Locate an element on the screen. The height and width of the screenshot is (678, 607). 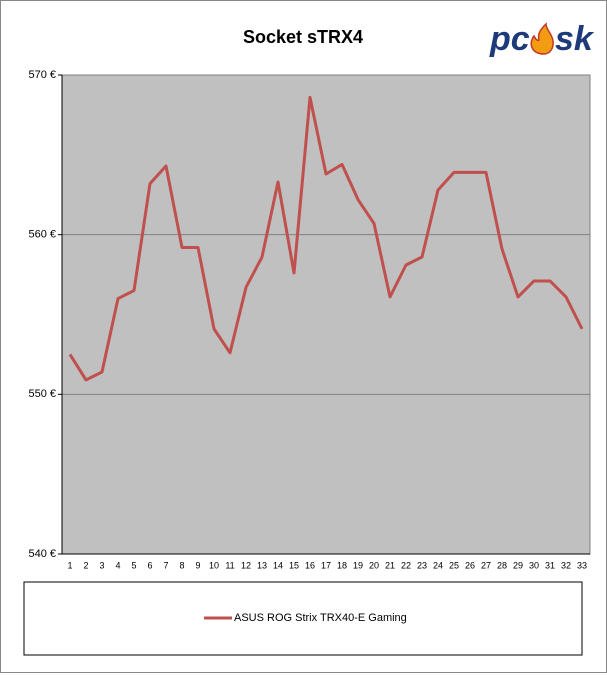
x-tick-label: 21 is located at coordinates (390, 565).